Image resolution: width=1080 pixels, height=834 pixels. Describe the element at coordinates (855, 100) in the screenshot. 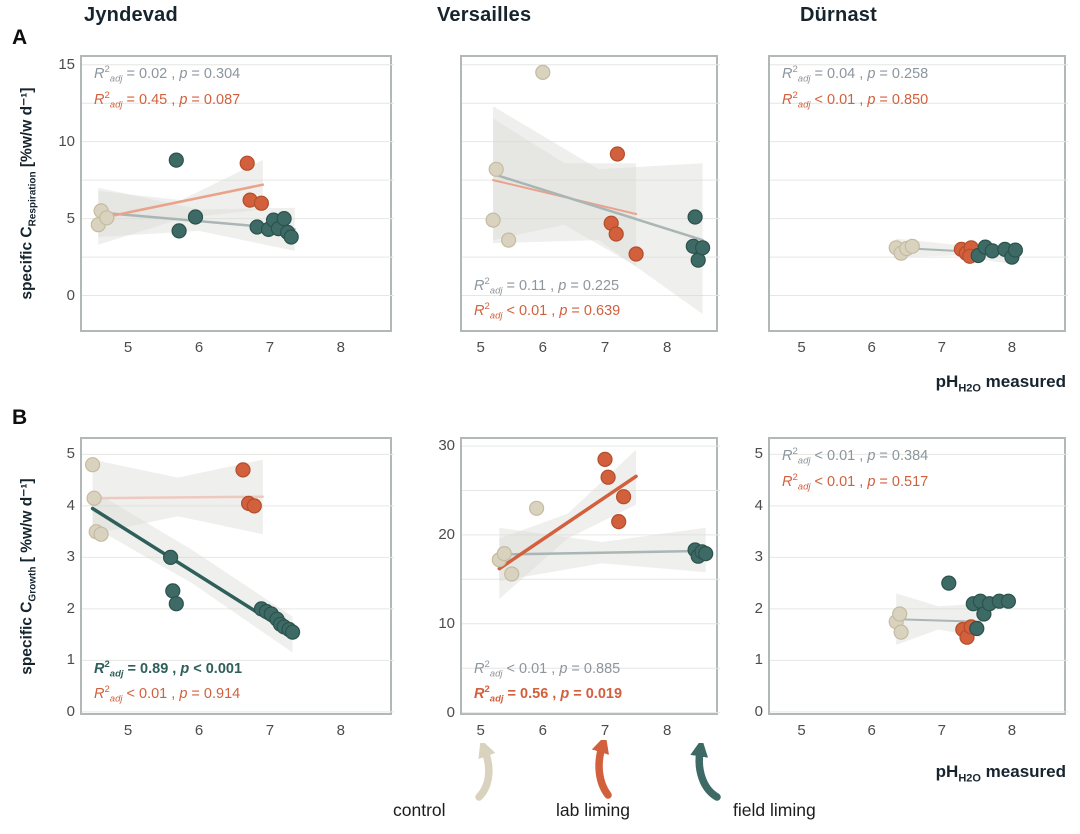

I see `stat-line: R2adj < 0.01 , p = 0.850` at that location.